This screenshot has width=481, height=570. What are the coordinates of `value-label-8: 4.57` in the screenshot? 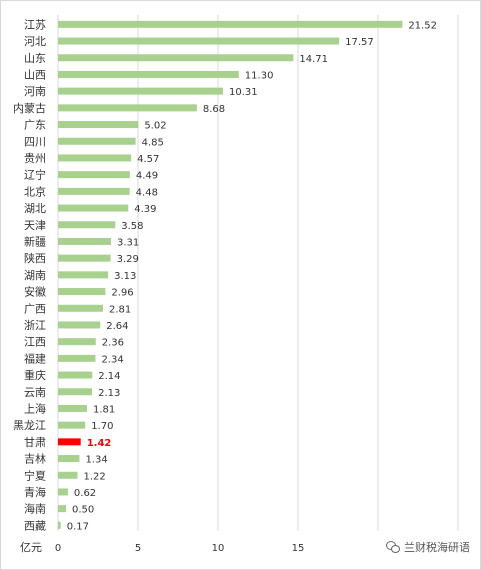 It's located at (148, 159).